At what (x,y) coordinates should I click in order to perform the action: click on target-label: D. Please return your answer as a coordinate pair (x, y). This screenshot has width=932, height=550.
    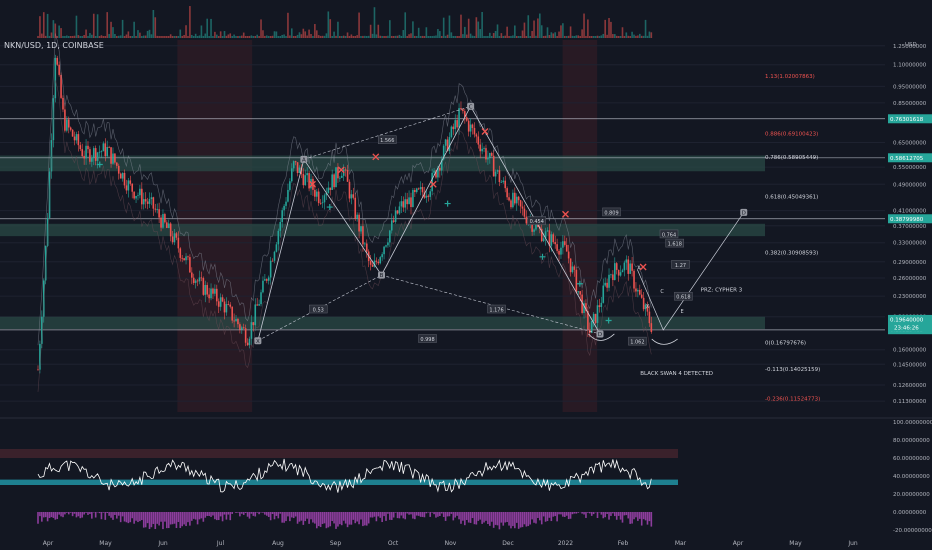
    Looking at the image, I should click on (744, 213).